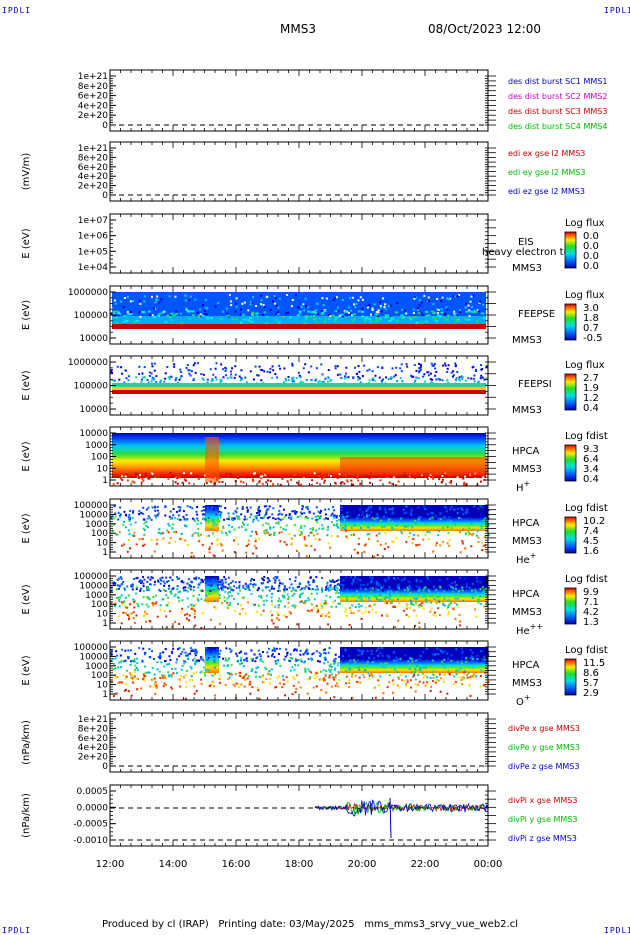 This screenshot has height=935, width=630. What do you see at coordinates (93, 339) in the screenshot?
I see `y-tick-label: 10000` at bounding box center [93, 339].